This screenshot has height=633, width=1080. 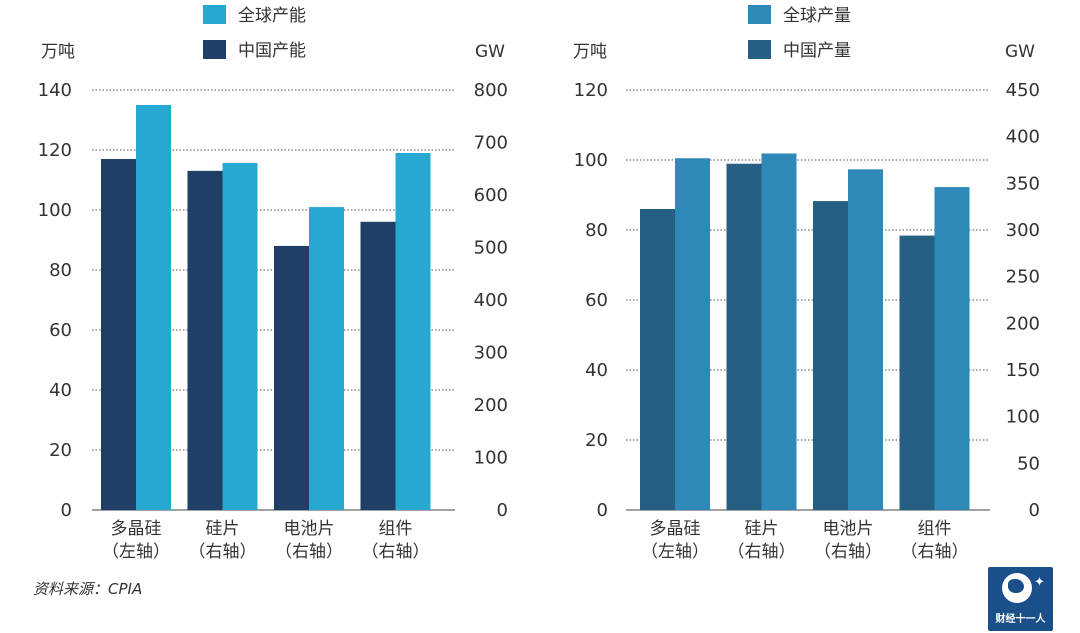 I want to click on chart1-left-tick-label: 20, so click(x=60, y=450).